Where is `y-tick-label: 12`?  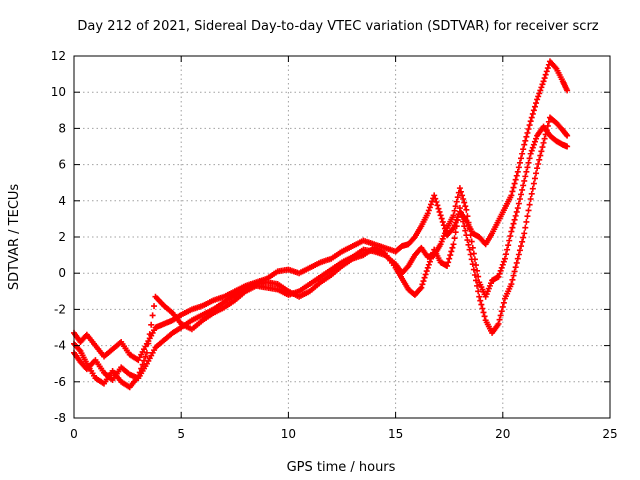 y-tick-label: 12 is located at coordinates (58, 56).